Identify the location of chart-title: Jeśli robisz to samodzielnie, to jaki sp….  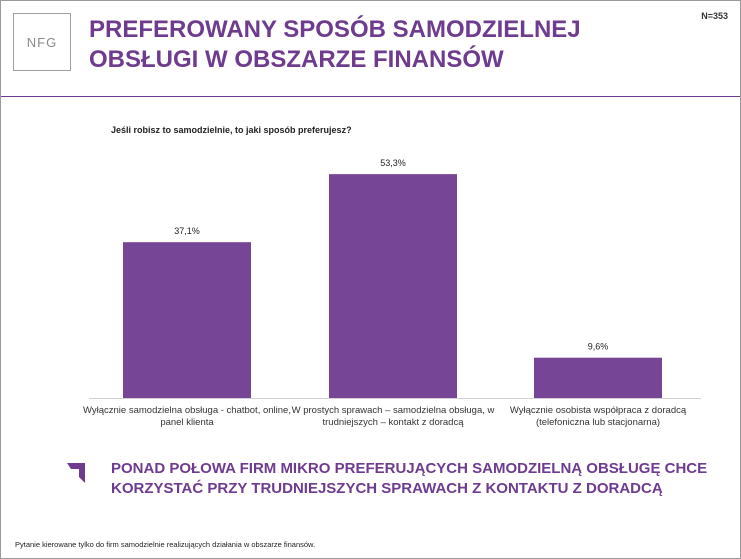
(231, 130).